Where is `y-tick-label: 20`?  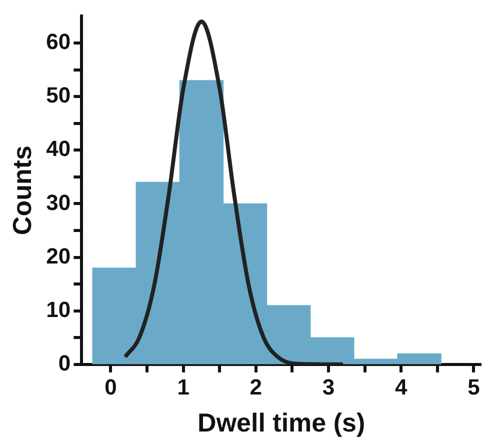 y-tick-label: 20 is located at coordinates (58, 255).